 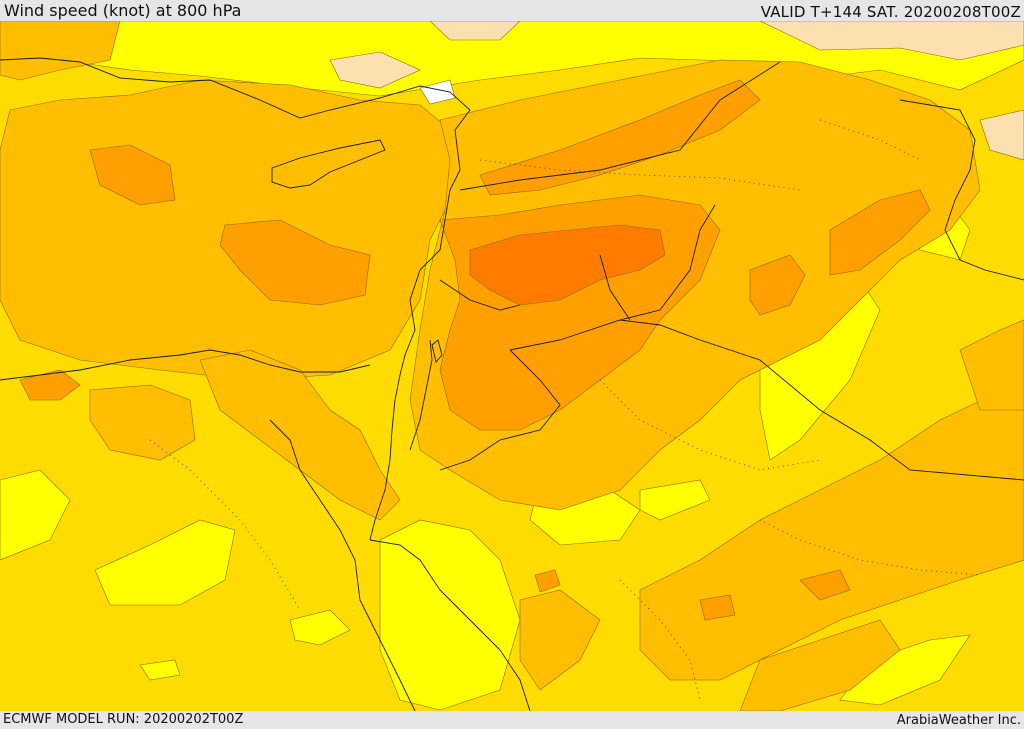 What do you see at coordinates (328, 164) in the screenshot?
I see `coast-cyprus` at bounding box center [328, 164].